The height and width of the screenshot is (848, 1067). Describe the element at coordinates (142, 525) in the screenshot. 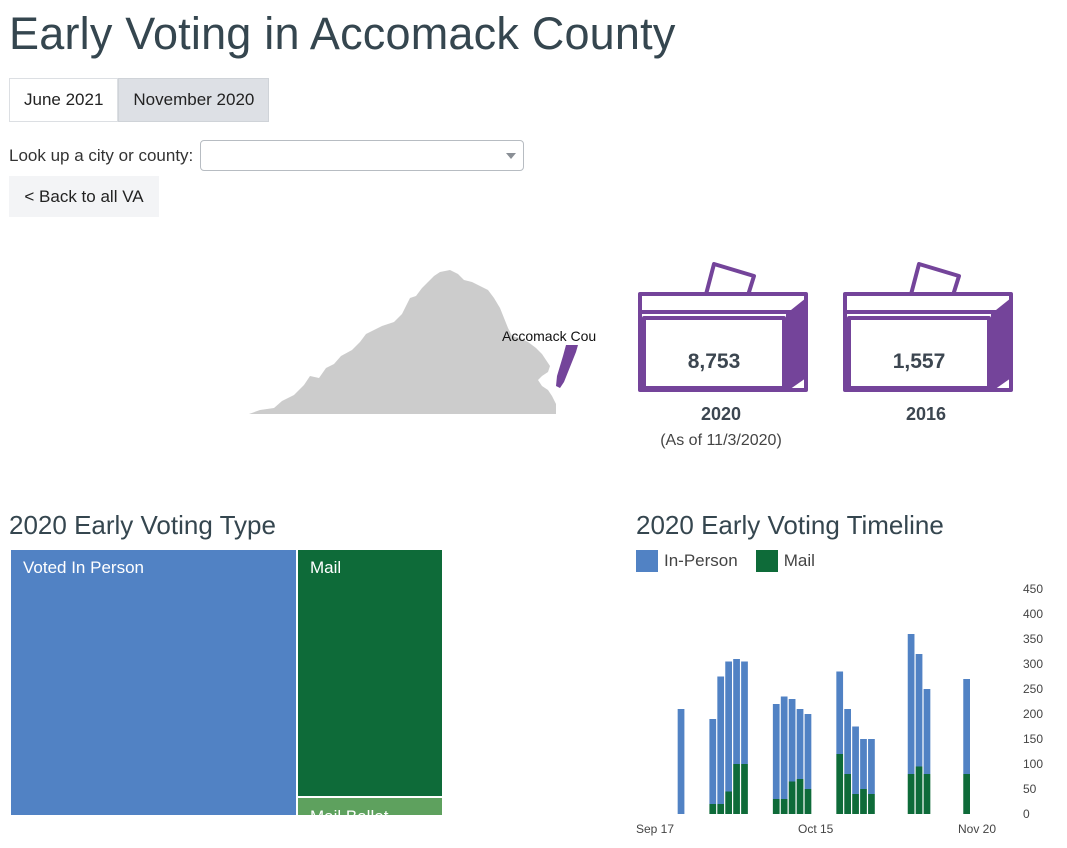

I see `voting-type-title: 2020 Early Voting Type` at that location.